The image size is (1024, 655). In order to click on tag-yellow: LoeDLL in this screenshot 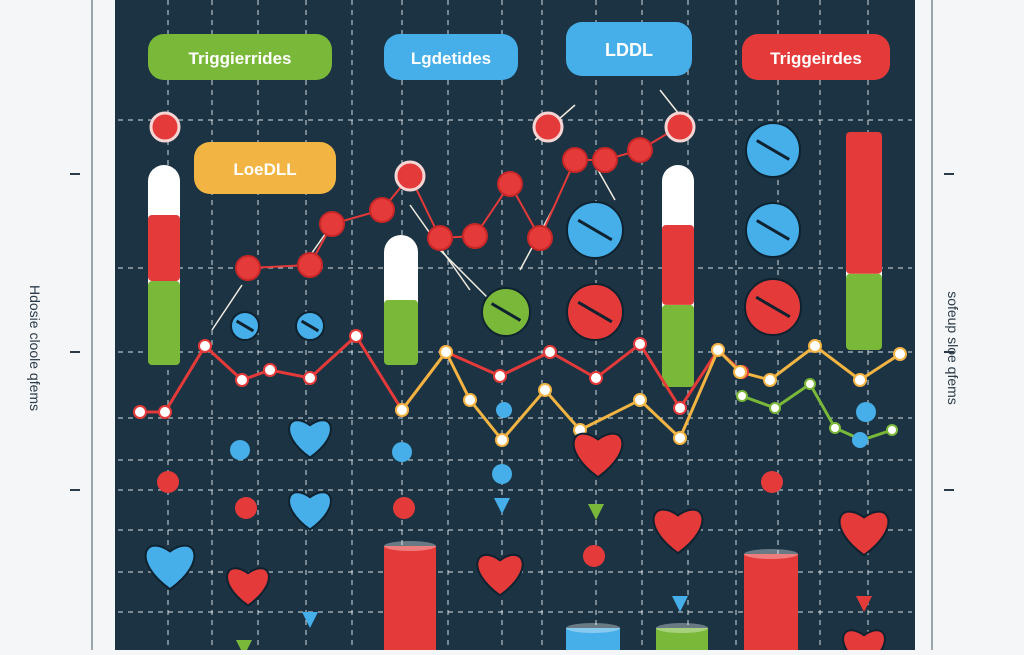, I will do `click(265, 168)`.